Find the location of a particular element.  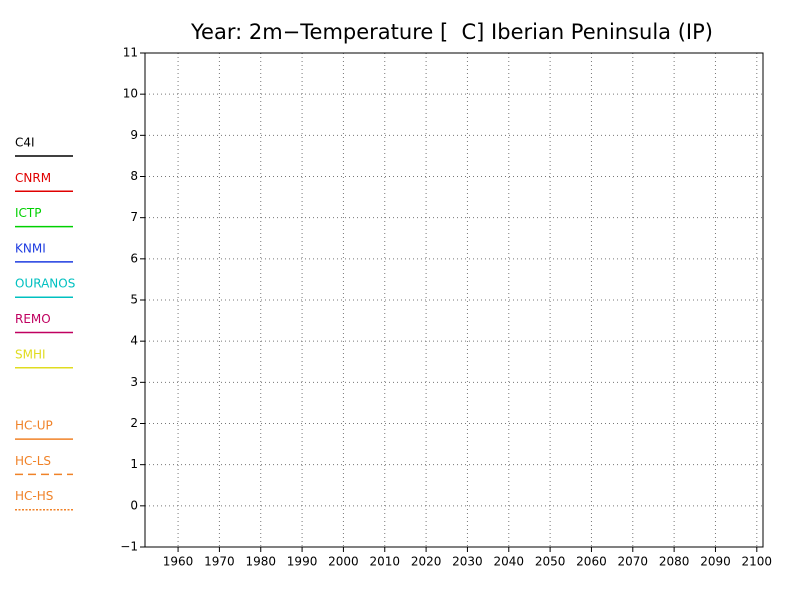

x-tick-label: 1970 is located at coordinates (219, 562).